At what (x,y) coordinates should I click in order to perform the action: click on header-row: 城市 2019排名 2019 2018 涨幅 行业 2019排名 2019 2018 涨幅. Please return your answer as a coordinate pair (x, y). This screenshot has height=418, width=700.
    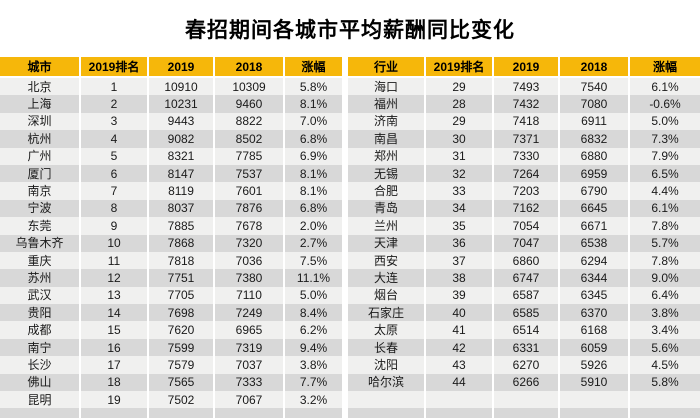
    Looking at the image, I should click on (350, 67).